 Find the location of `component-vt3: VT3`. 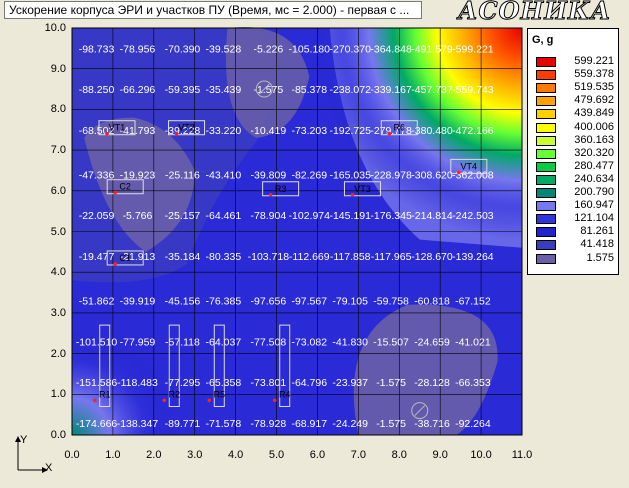

component-vt3: VT3 is located at coordinates (362, 189).